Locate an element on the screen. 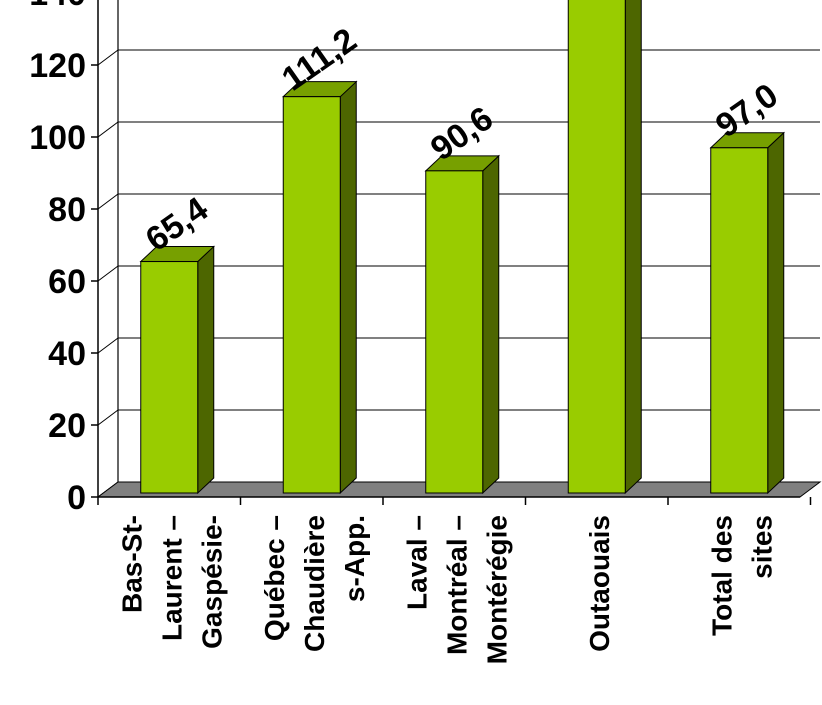 The height and width of the screenshot is (705, 822). x-tick-label: Québec – is located at coordinates (274, 578).